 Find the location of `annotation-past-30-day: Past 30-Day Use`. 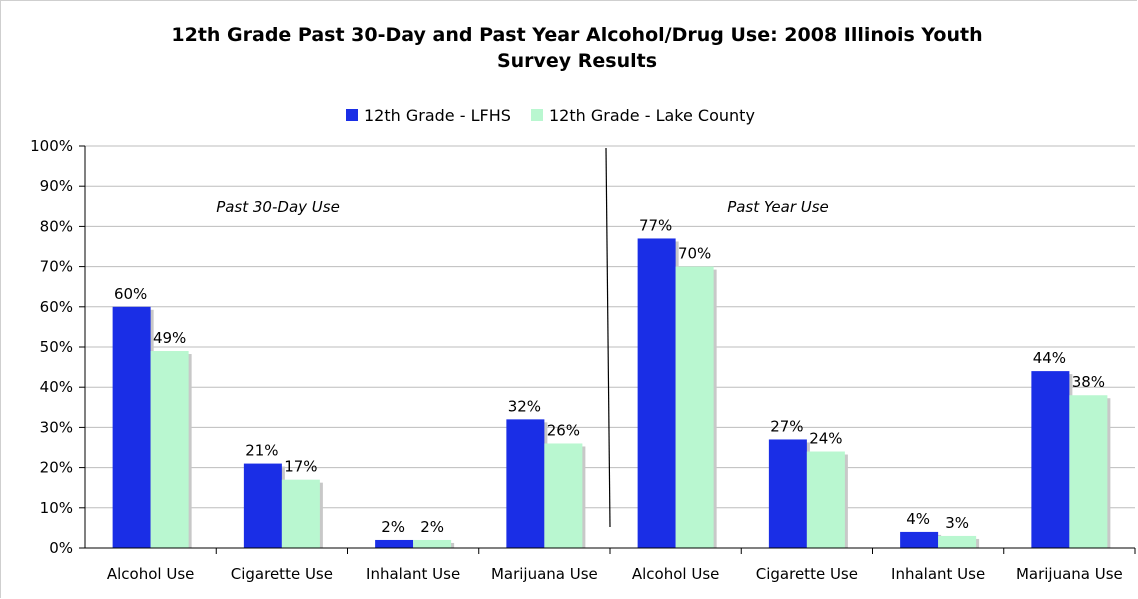

annotation-past-30-day: Past 30-Day Use is located at coordinates (278, 207).